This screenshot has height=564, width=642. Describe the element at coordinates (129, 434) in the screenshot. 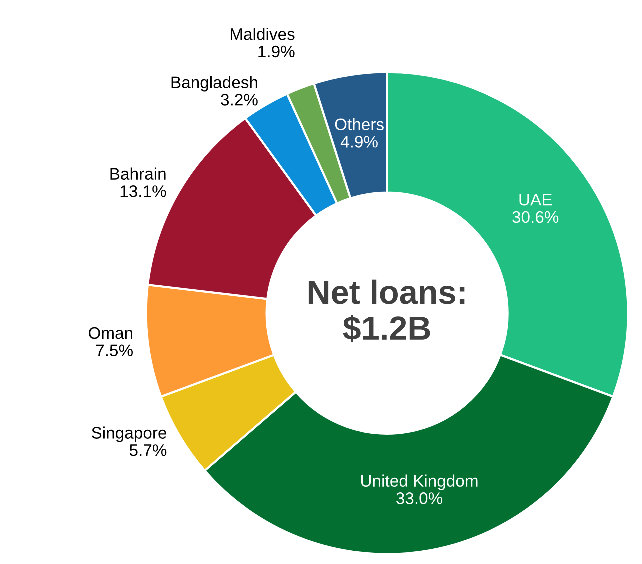

I see `slice-label: Singapore` at that location.